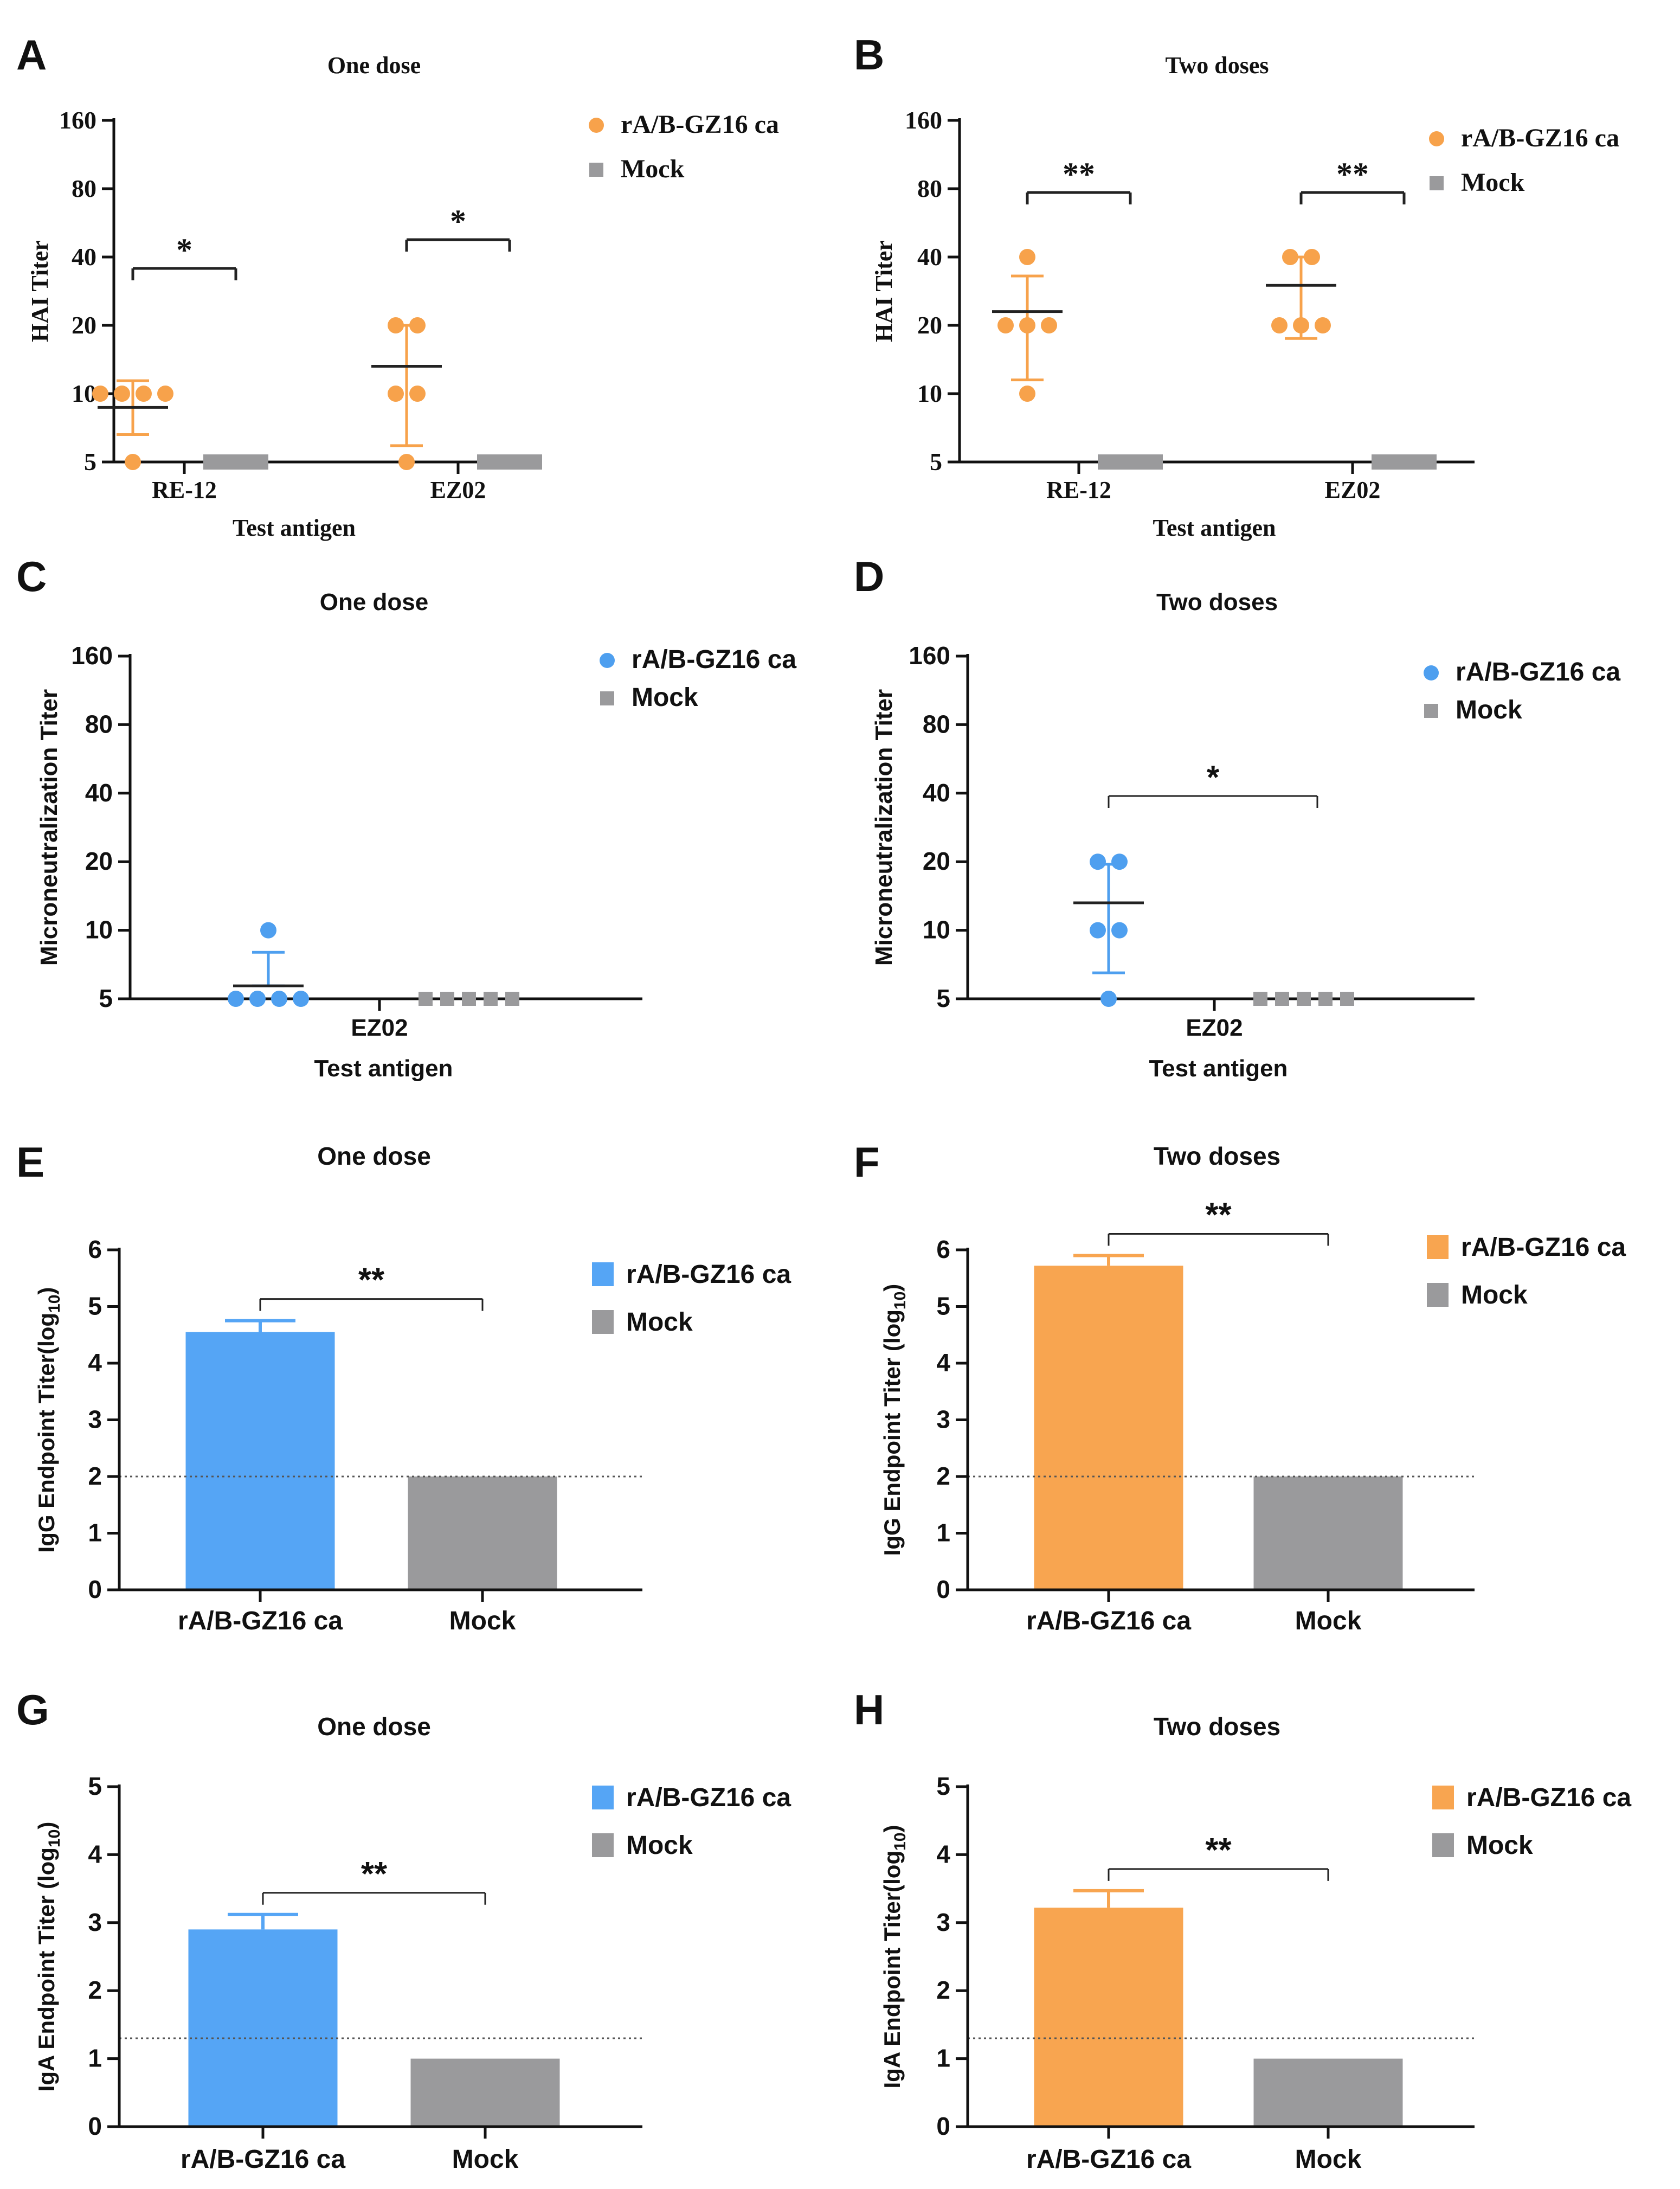  Describe the element at coordinates (869, 576) in the screenshot. I see `panel-letter: D` at that location.